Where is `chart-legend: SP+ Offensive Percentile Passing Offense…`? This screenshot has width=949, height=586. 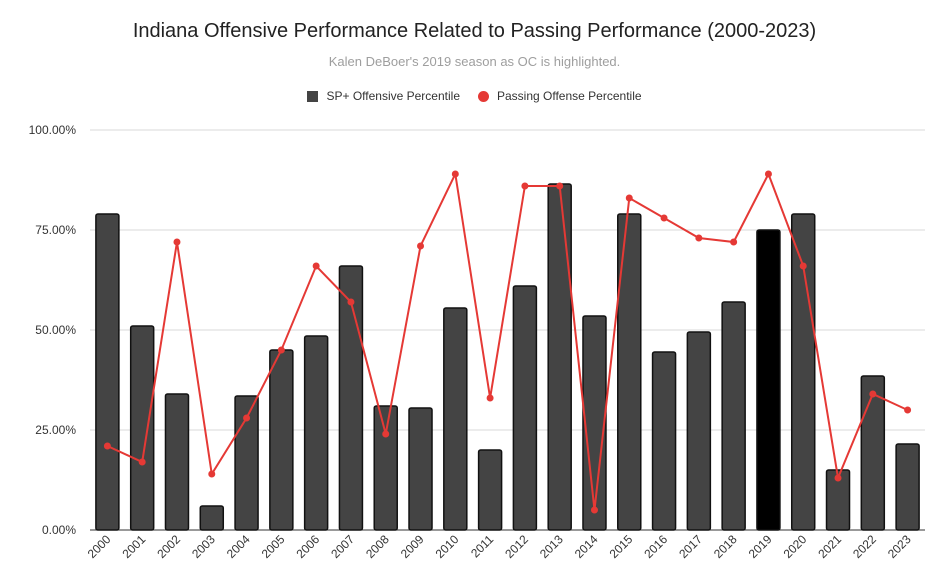
chart-legend: SP+ Offensive Percentile Passing Offense… is located at coordinates (474, 96).